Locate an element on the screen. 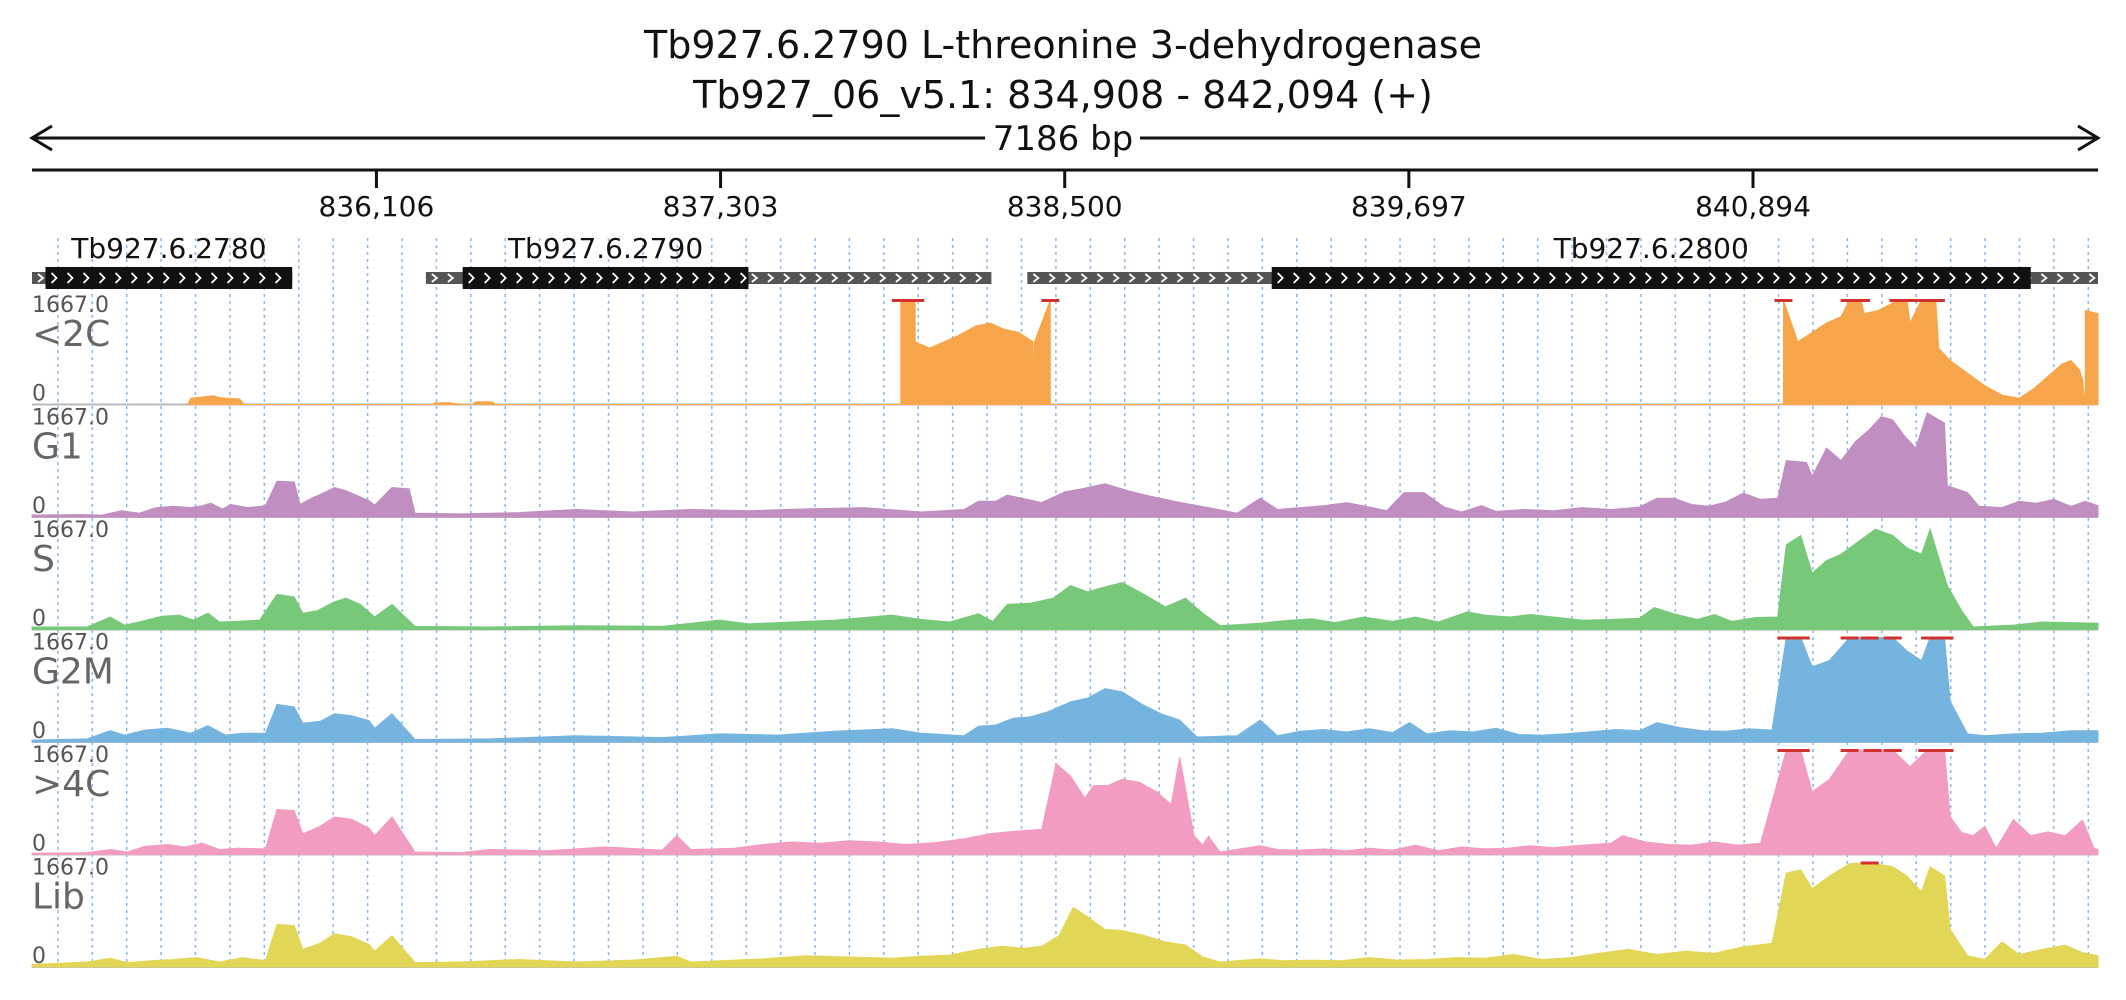  track-name: Lib is located at coordinates (58, 897).